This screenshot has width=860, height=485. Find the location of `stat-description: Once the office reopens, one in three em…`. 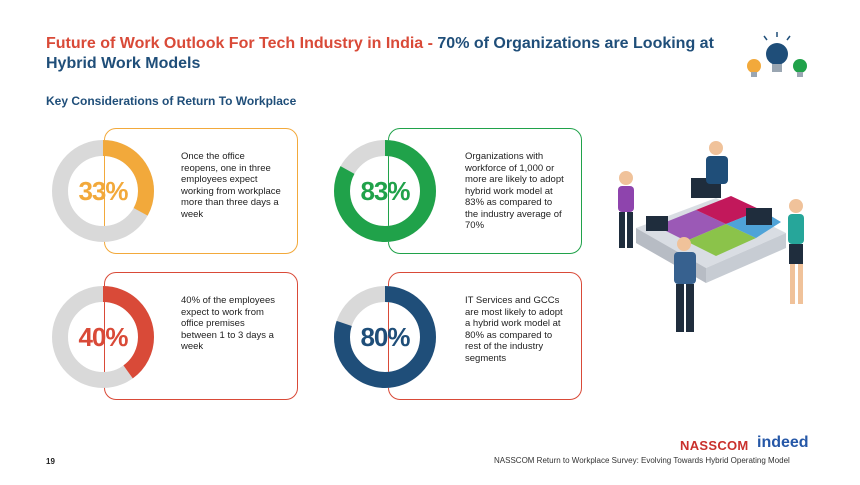

stat-description: Once the office reopens, one in three em… is located at coordinates (231, 185).